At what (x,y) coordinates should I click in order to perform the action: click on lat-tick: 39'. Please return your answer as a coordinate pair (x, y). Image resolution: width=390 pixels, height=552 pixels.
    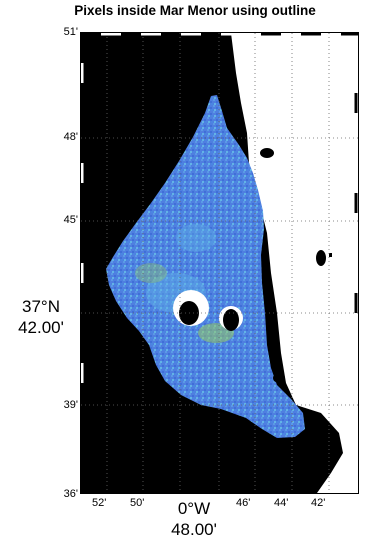
    Looking at the image, I should click on (70, 405).